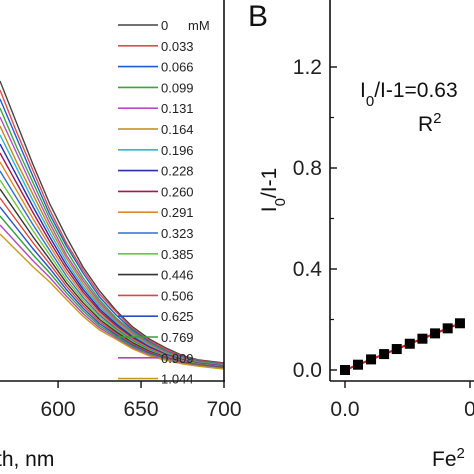 The width and height of the screenshot is (474, 474). Describe the element at coordinates (307, 370) in the screenshot. I see `panel-b-y-tick-label-0: 0.0` at that location.